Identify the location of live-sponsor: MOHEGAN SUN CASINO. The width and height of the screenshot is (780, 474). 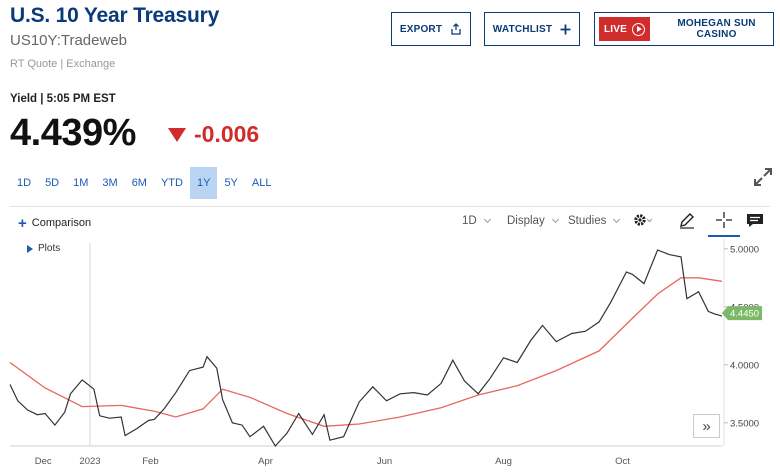
(716, 29).